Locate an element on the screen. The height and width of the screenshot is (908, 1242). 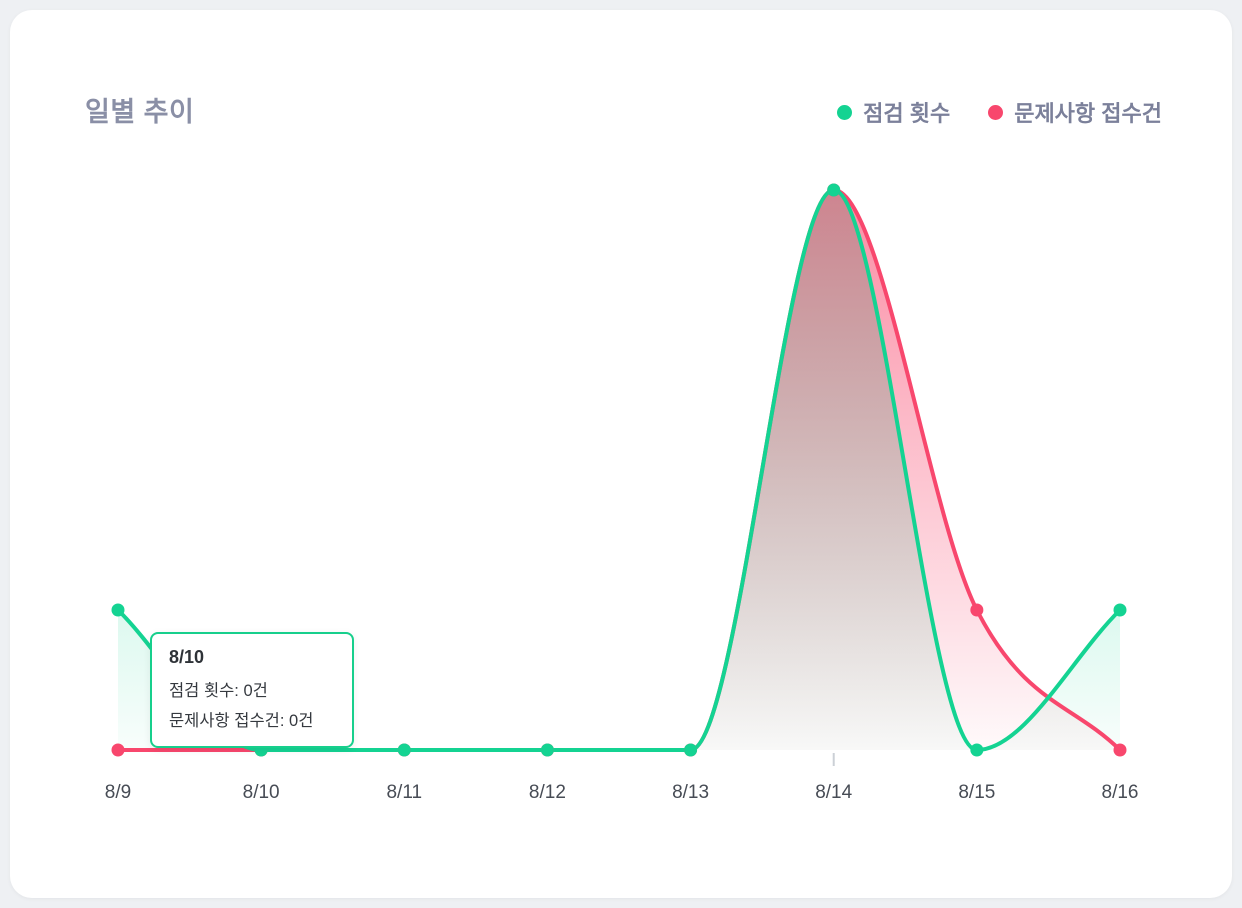
legend-item-issue-reports: 문제사항 접수건 is located at coordinates (1075, 112).